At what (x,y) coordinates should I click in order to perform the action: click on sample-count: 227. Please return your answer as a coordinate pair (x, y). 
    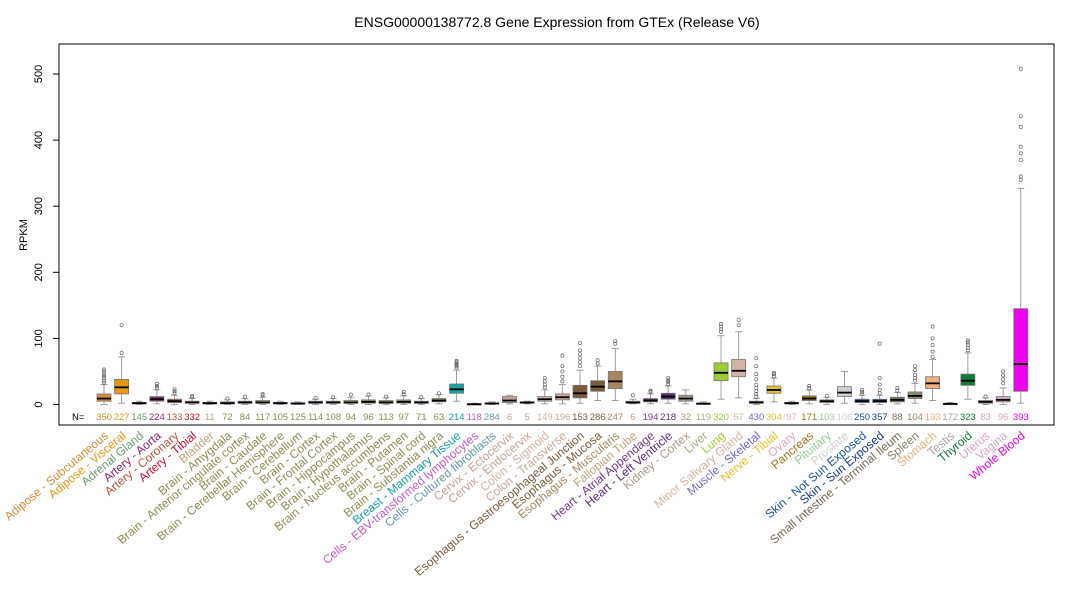
    Looking at the image, I should click on (122, 417).